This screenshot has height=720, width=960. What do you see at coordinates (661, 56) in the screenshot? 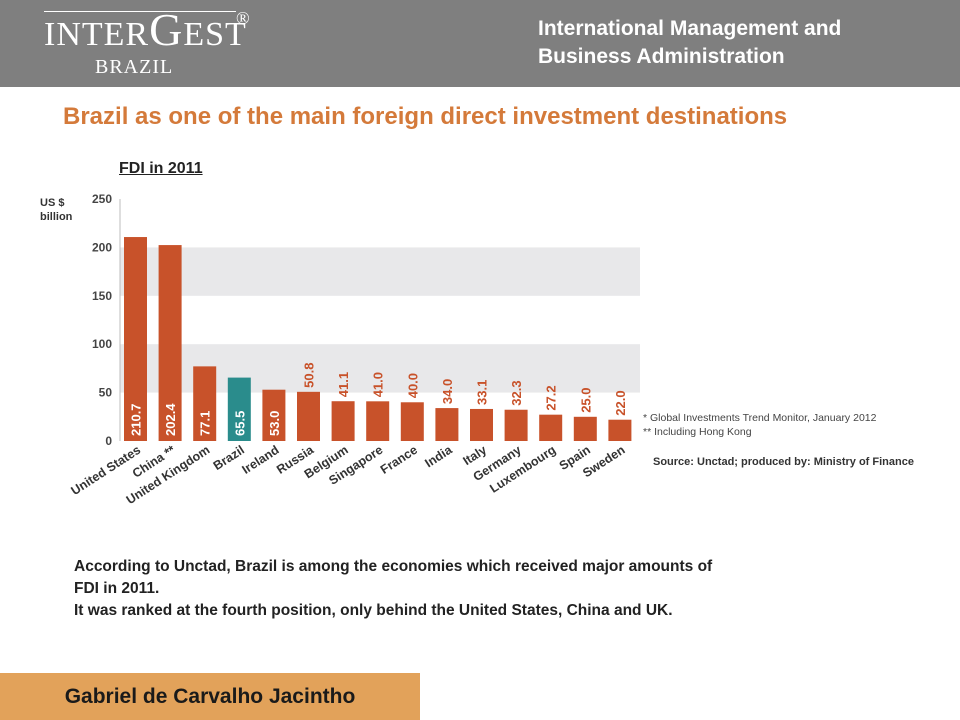
I see `organization-name-line-2: Business Administration` at bounding box center [661, 56].